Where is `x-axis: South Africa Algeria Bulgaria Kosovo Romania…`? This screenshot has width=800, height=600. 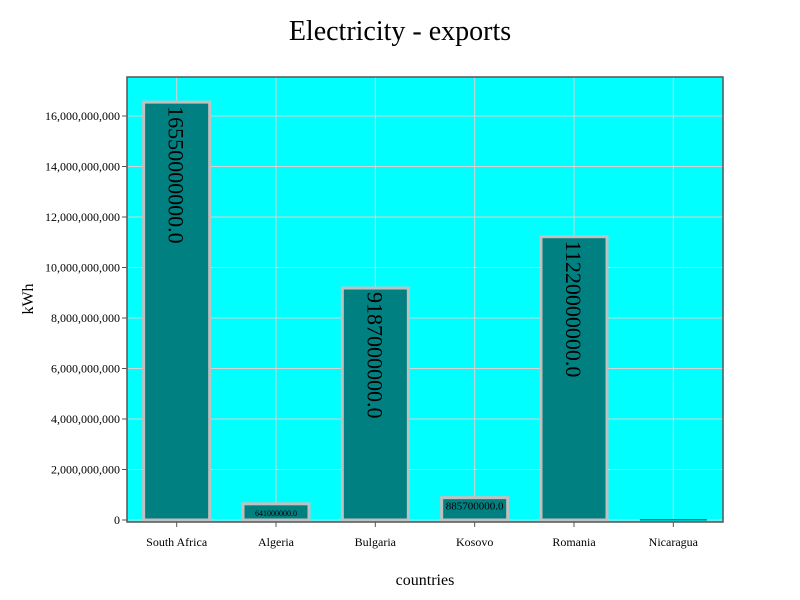 x-axis: South Africa Algeria Bulgaria Kosovo Romania… is located at coordinates (422, 535).